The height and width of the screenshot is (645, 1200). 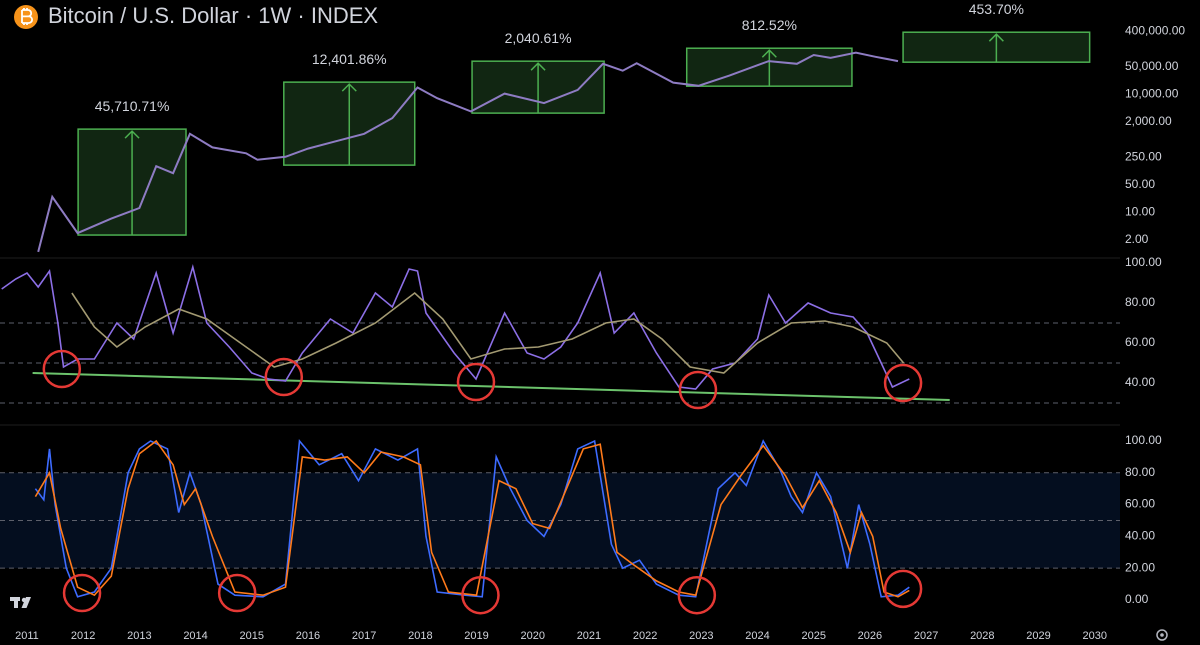 What do you see at coordinates (476, 636) in the screenshot?
I see `x-tick-label: 2019` at bounding box center [476, 636].